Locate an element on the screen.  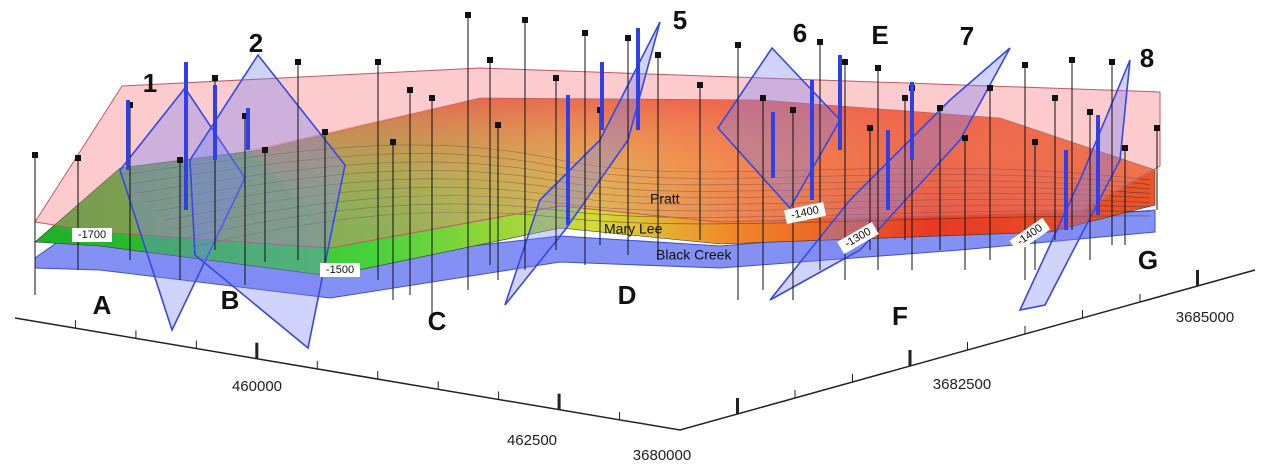
contour-label: -1700 is located at coordinates (92, 235).